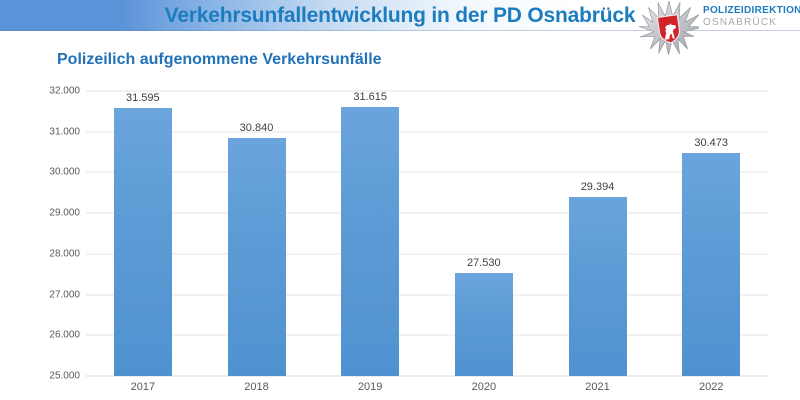 Image resolution: width=800 pixels, height=400 pixels. I want to click on y-tick-label: 29.000, so click(64, 213).